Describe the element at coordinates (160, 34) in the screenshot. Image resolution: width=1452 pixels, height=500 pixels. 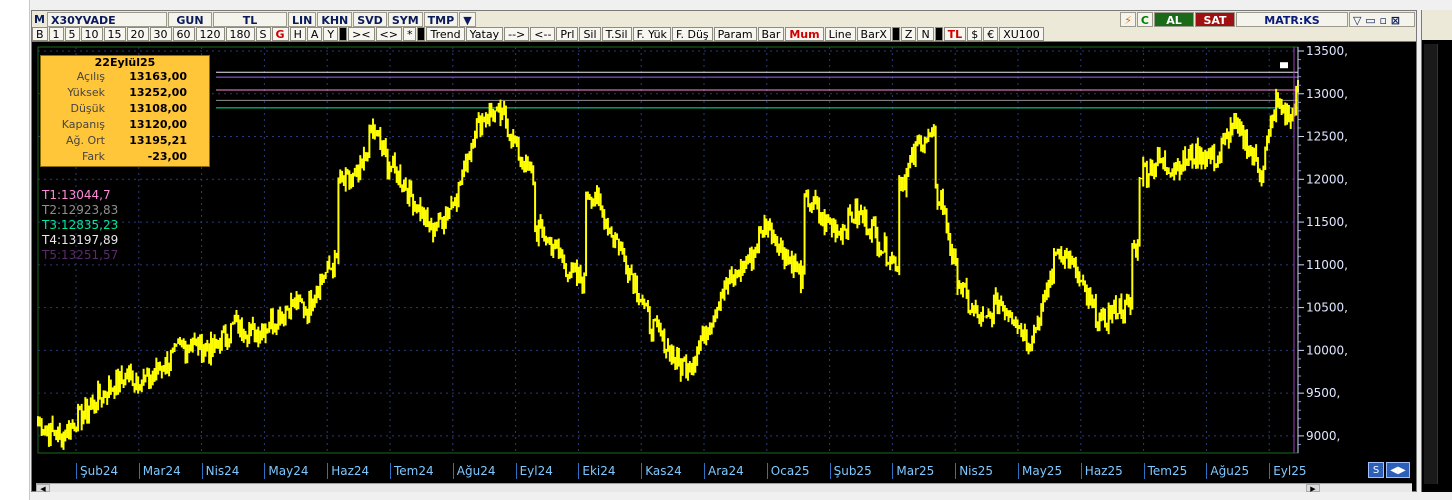
I see `toolbar-button: 30` at that location.